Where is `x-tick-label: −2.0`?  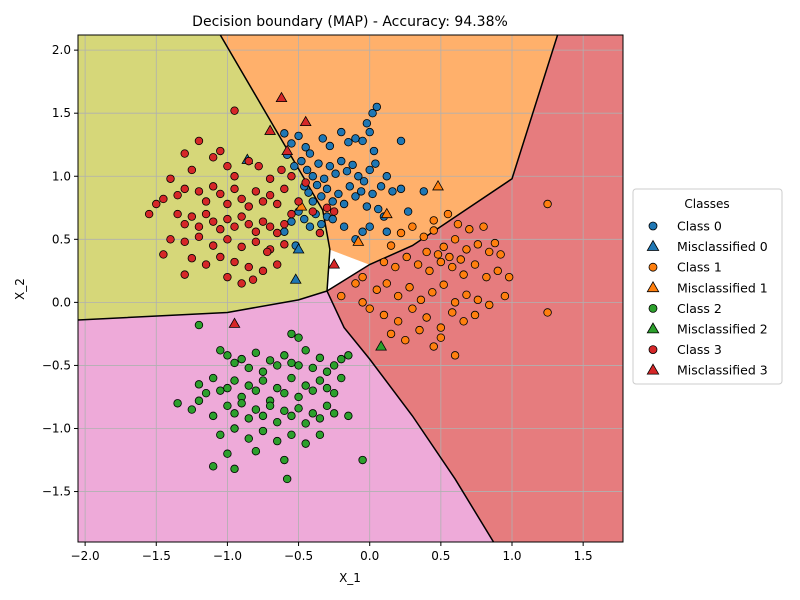
x-tick-label: −2.0 is located at coordinates (85, 556).